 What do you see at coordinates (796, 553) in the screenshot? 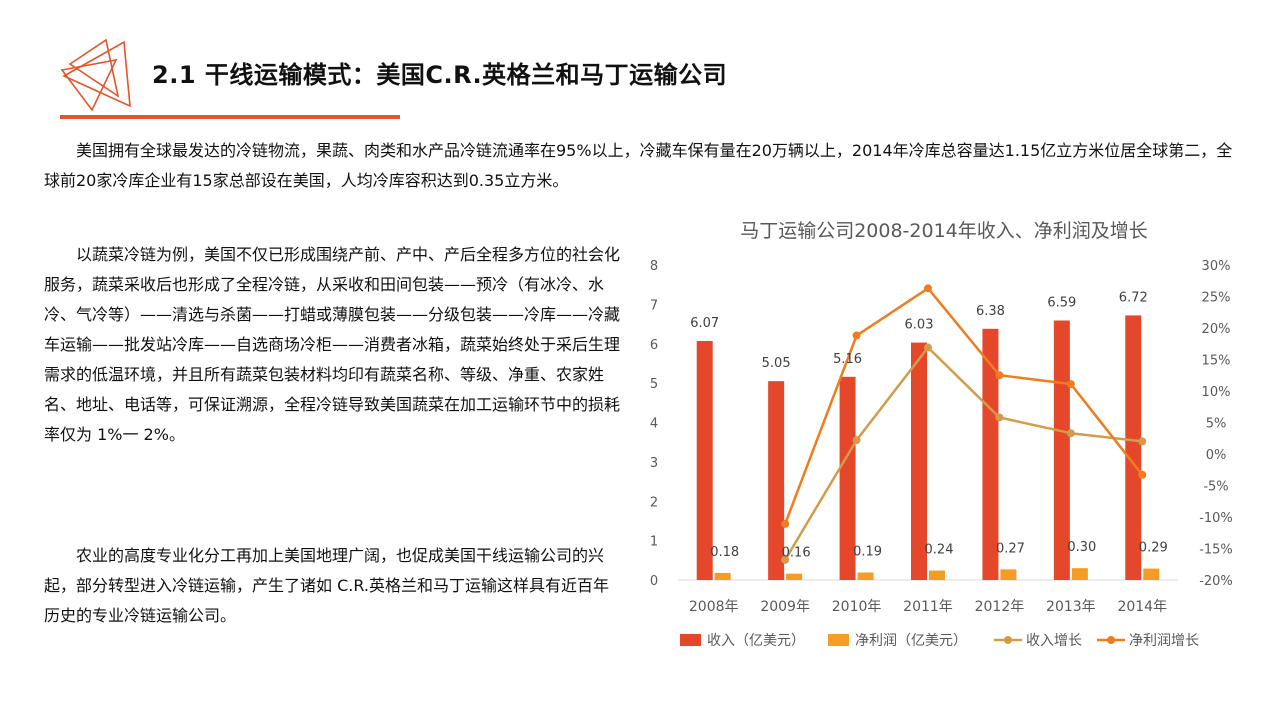
I see `profit-data-label: 0.16` at bounding box center [796, 553].